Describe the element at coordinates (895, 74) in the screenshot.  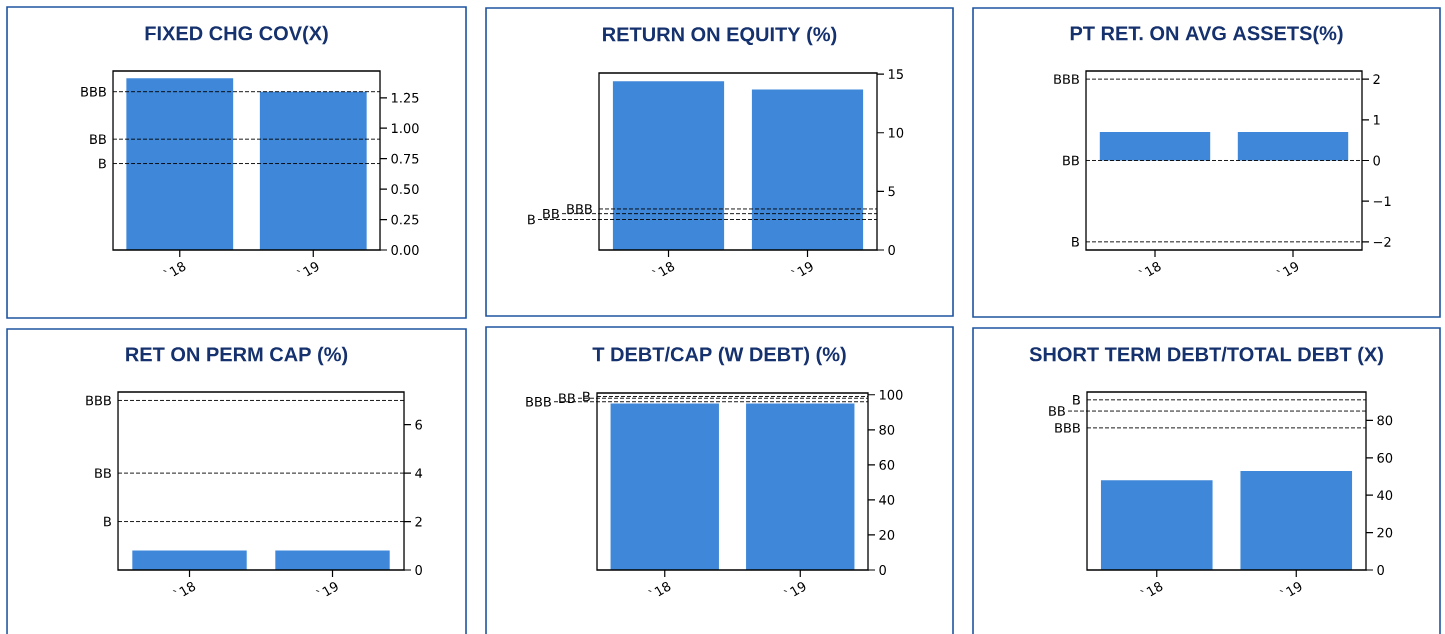
I see `y-tick-label: 15` at that location.